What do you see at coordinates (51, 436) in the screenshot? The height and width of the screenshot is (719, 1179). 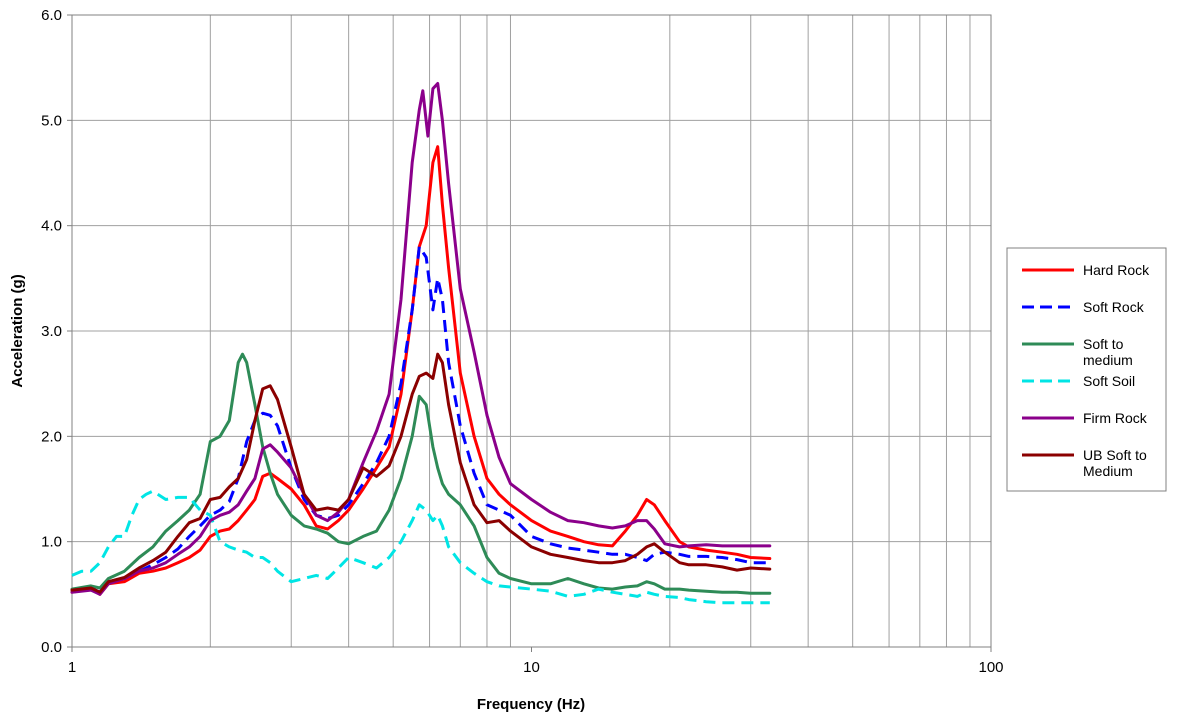 I see `y-tick-label: 2.0` at bounding box center [51, 436].